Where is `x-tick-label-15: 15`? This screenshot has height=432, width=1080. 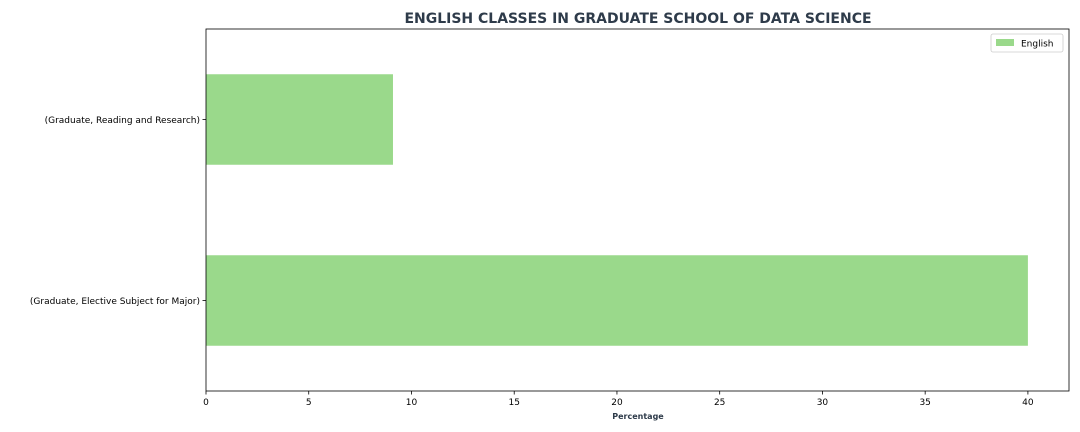
x-tick-label-15: 15 is located at coordinates (513, 403).